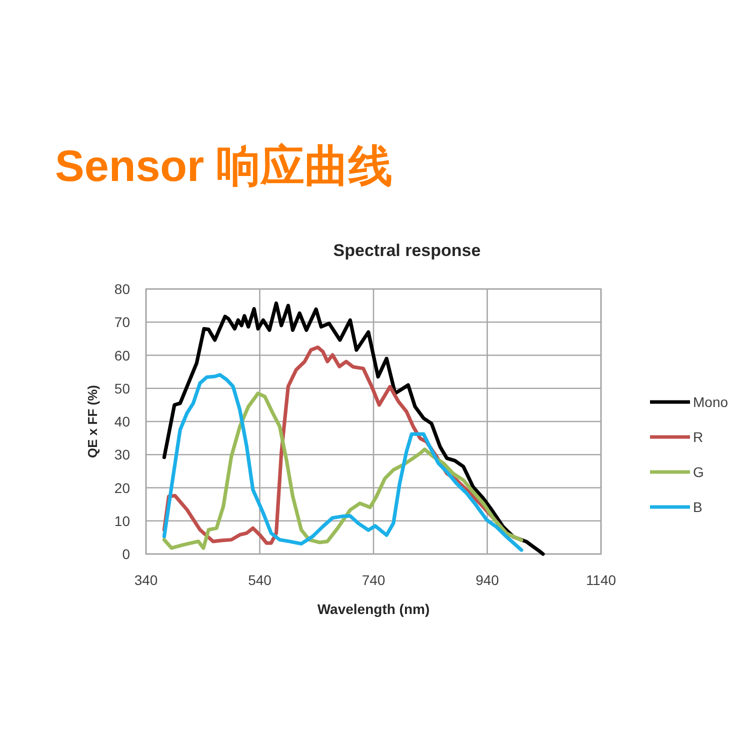  Describe the element at coordinates (710, 402) in the screenshot. I see `legend-label: Mono` at that location.